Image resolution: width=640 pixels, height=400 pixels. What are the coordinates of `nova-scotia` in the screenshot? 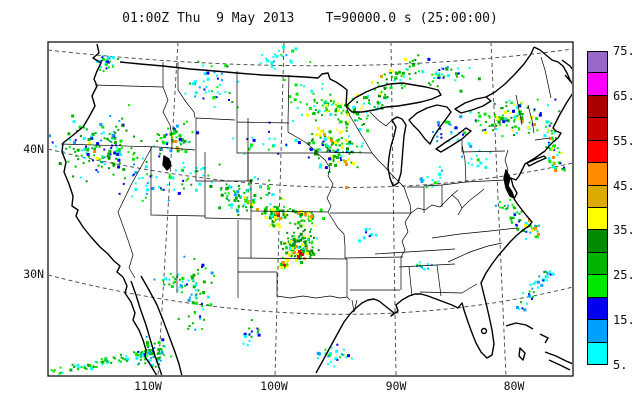 It's located at (566, 71).